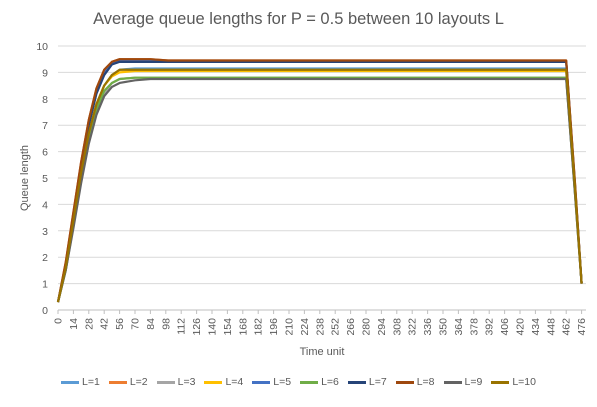 This screenshot has width=597, height=407. Describe the element at coordinates (505, 327) in the screenshot. I see `x-tick-label: 406` at that location.